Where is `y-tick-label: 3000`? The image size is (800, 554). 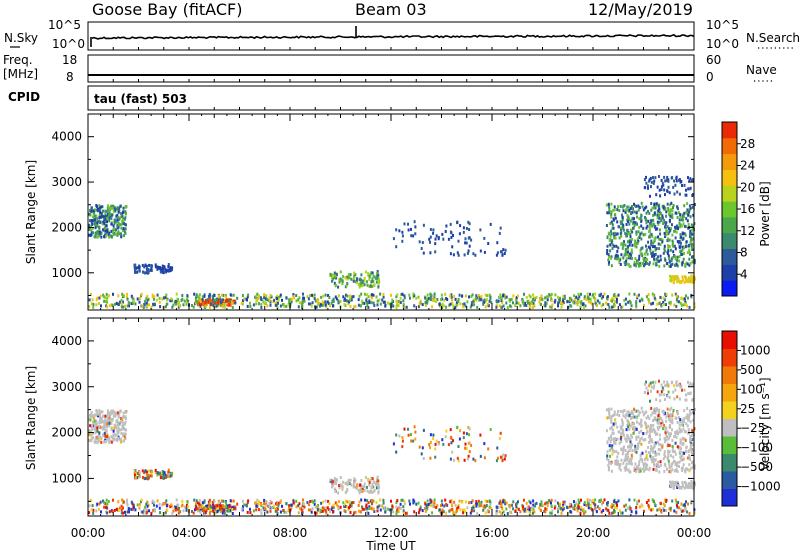
y-tick-label: 3000 is located at coordinates (66, 387).